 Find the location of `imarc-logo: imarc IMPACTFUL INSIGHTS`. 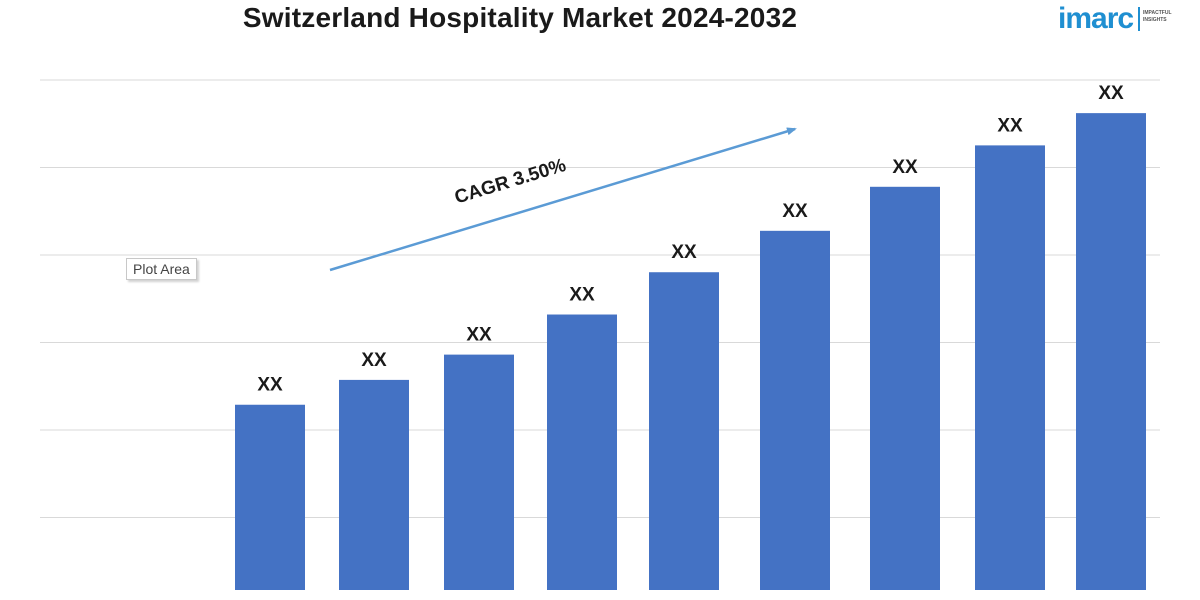

imarc-logo: imarc IMPACTFUL INSIGHTS is located at coordinates (1128, 19).